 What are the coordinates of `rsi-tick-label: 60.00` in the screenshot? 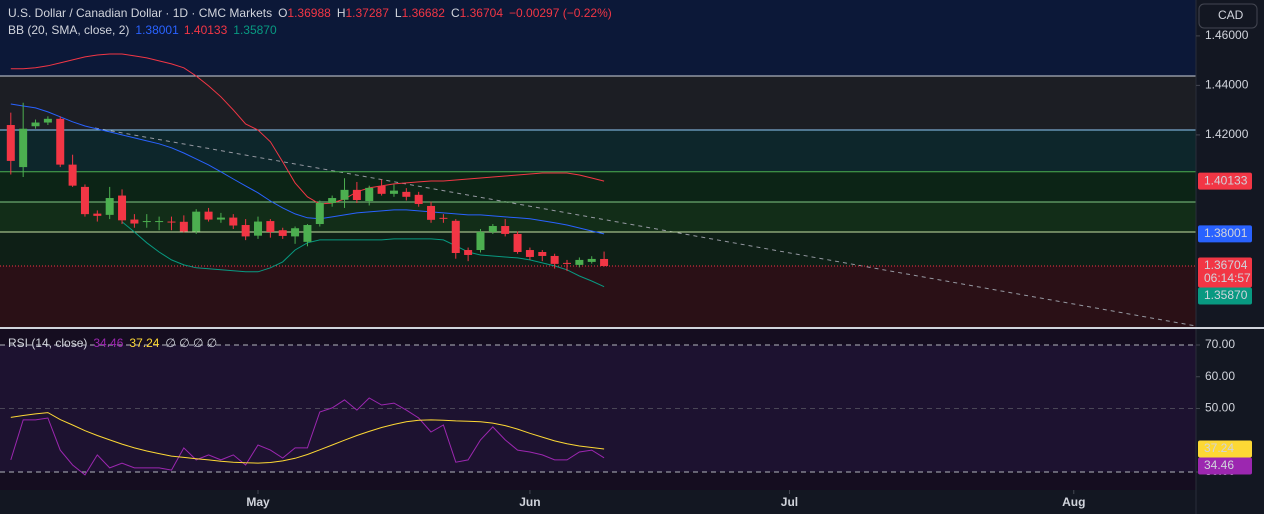 It's located at (1220, 376).